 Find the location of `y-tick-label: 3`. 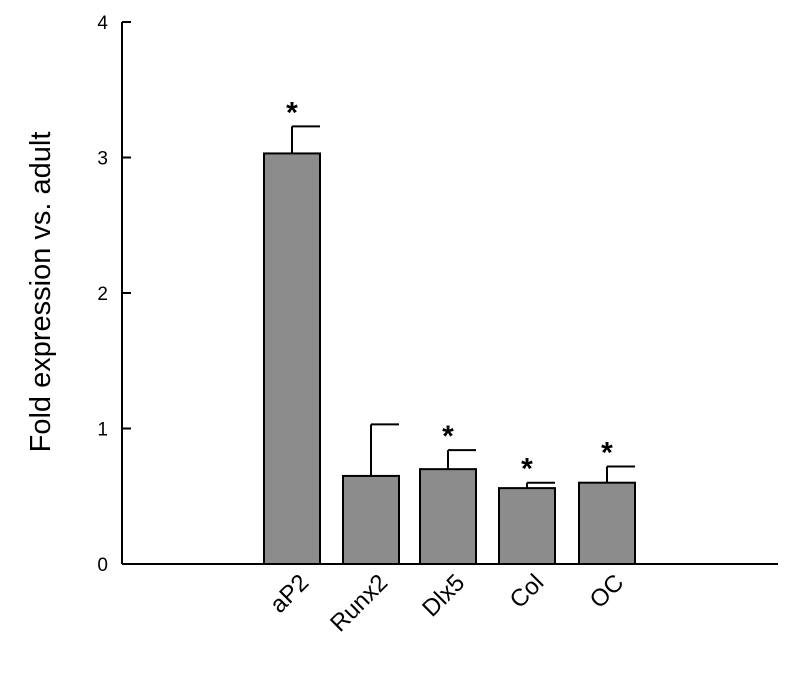

y-tick-label: 3 is located at coordinates (102, 159).